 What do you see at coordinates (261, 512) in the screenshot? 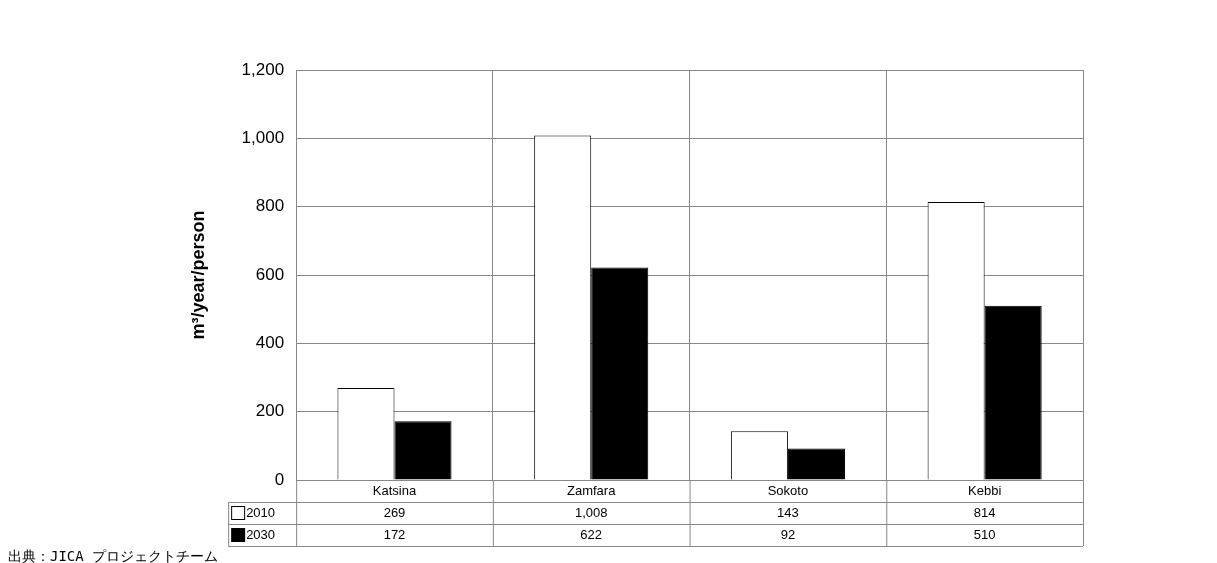
I see `legend-label: 2010` at bounding box center [261, 512].